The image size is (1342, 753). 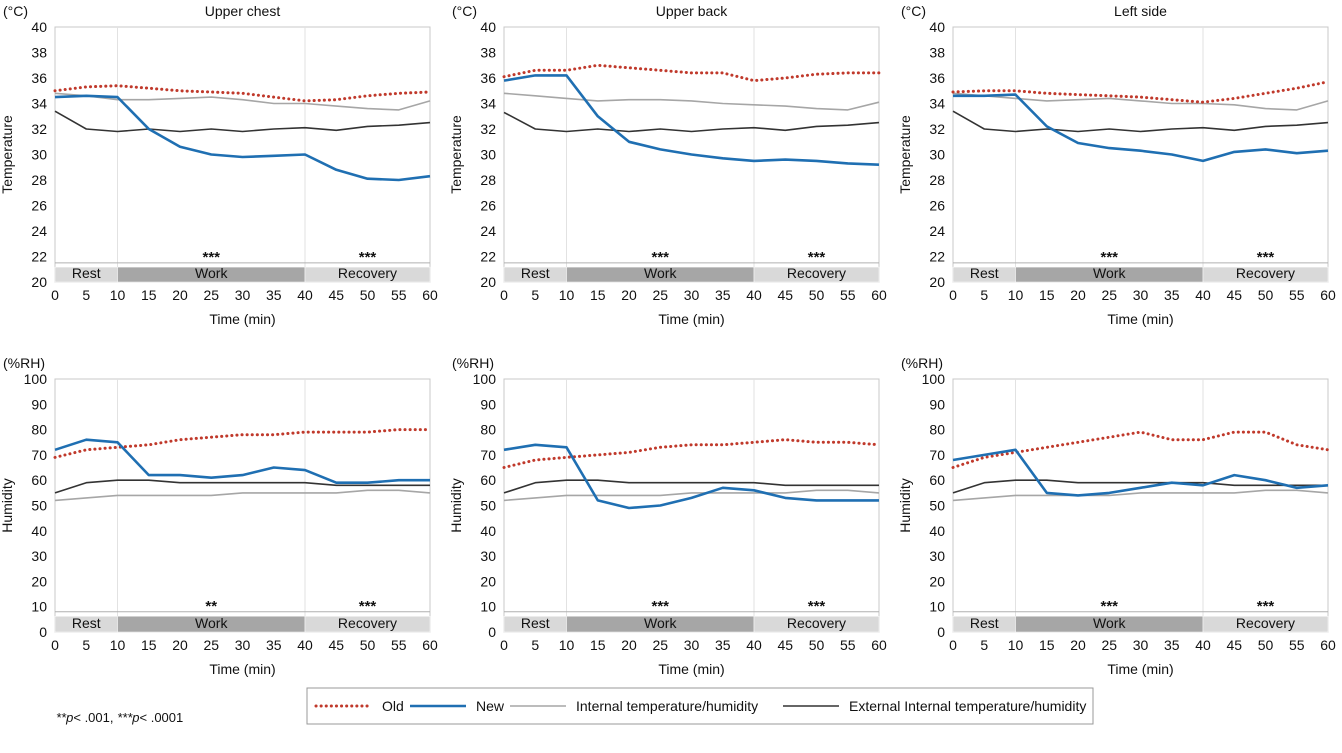 What do you see at coordinates (934, 379) in the screenshot?
I see `y-tick-label: 100` at bounding box center [934, 379].